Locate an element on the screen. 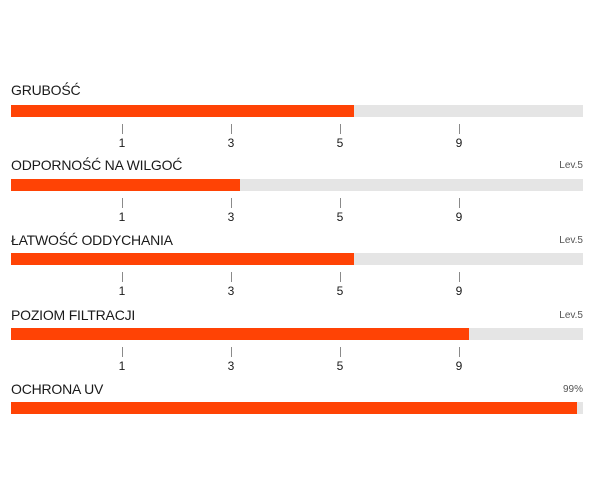 The height and width of the screenshot is (500, 604). metric-label: ŁATWOŚĆ ODDYCHANIA is located at coordinates (92, 240).